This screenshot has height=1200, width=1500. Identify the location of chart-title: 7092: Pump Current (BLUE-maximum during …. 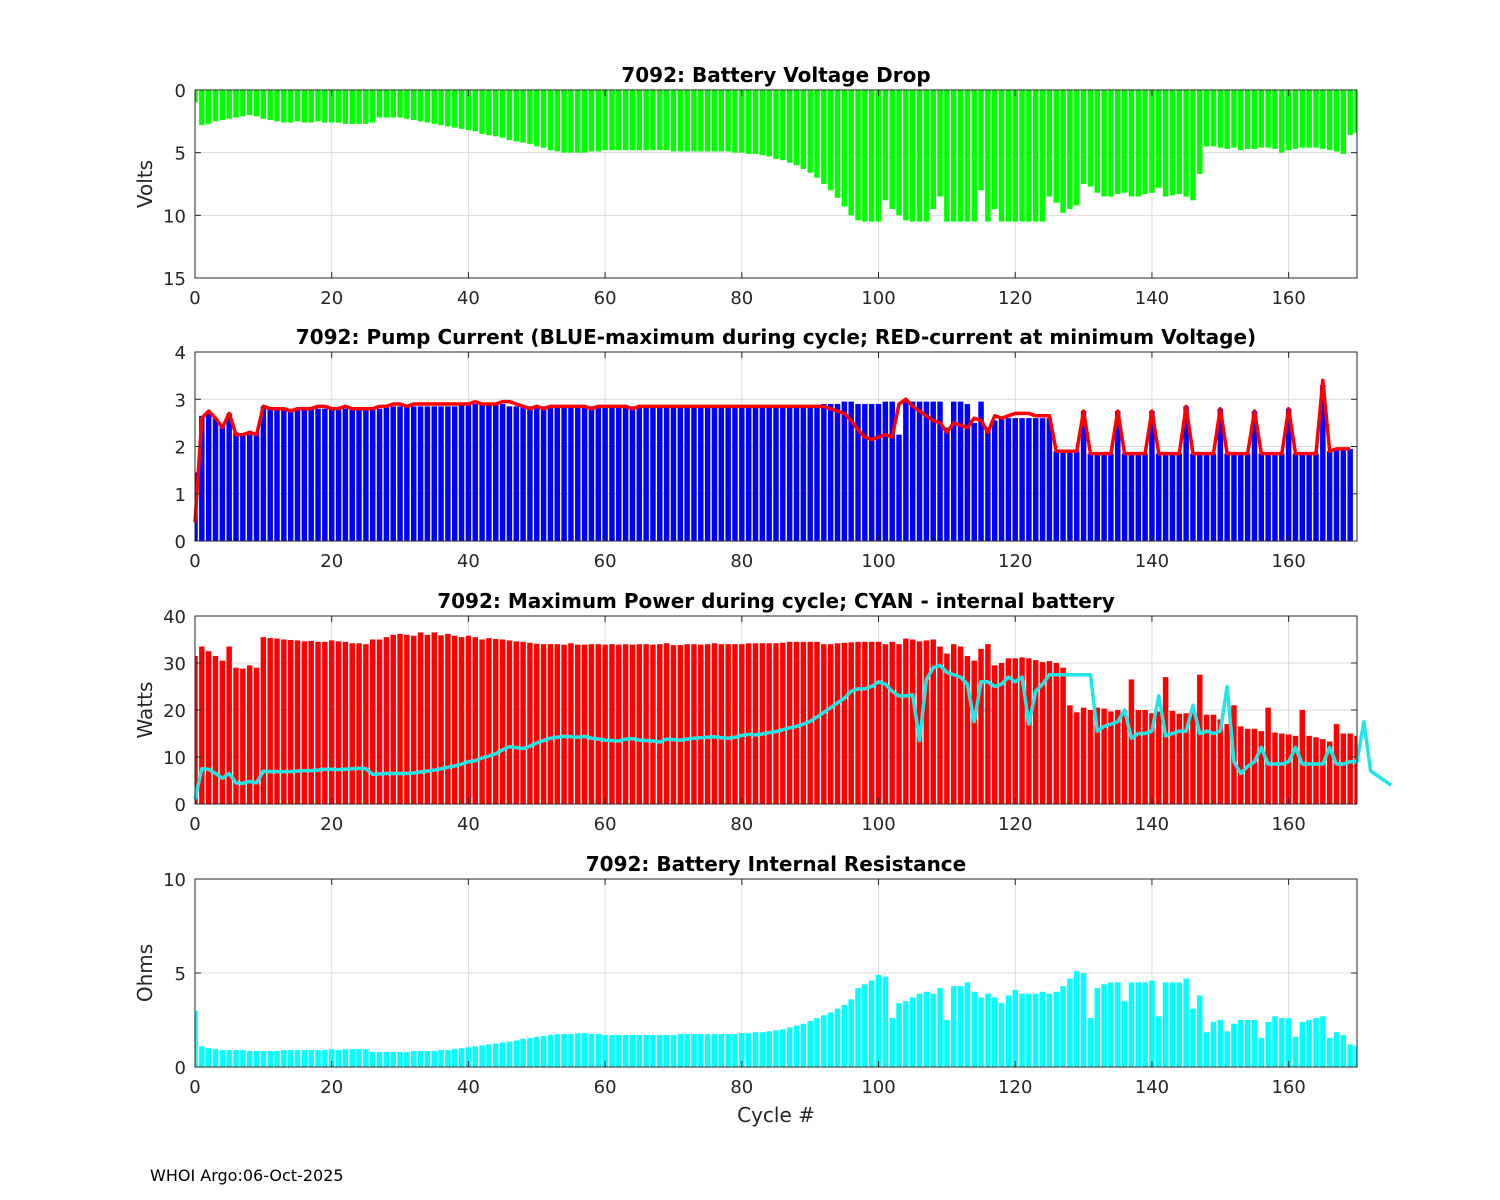
(776, 337).